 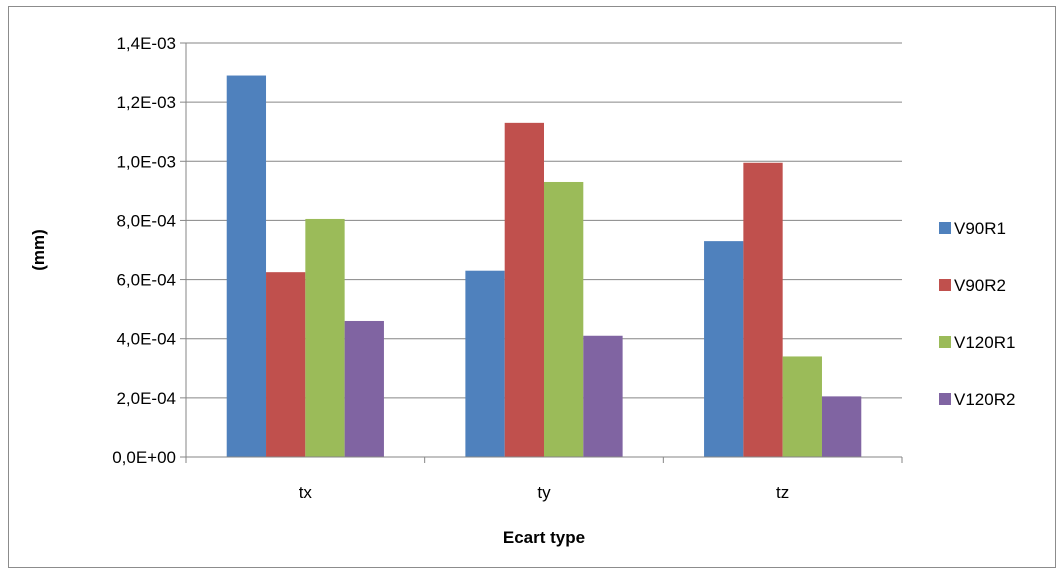 I want to click on legend-label-V120R1: V120R1, so click(x=984, y=342).